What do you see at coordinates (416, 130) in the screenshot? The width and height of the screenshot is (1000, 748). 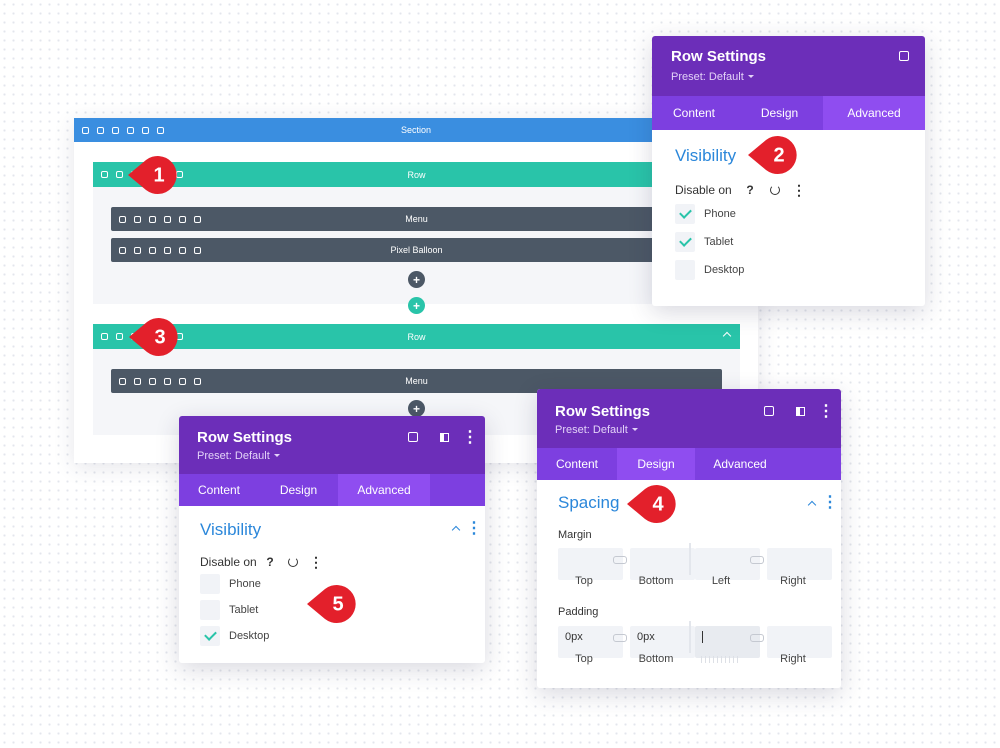 I see `section-bar: Section` at bounding box center [416, 130].